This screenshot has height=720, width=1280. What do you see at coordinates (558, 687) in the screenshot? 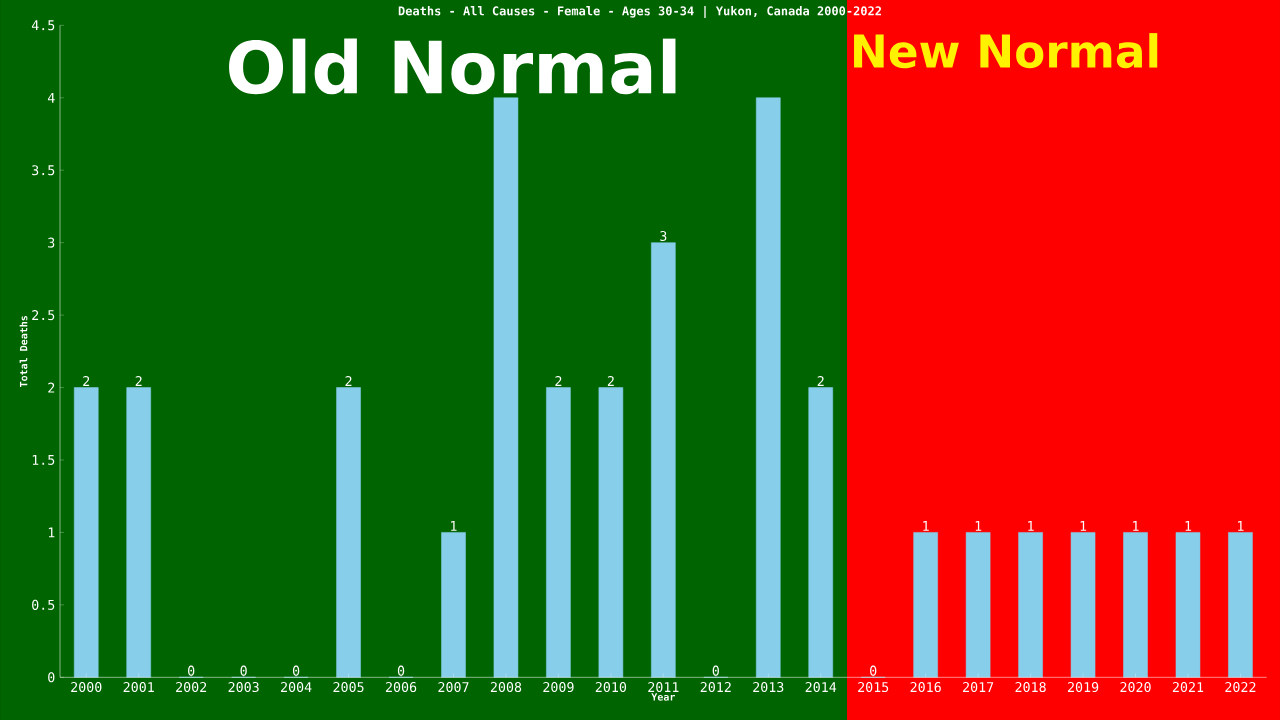
I see `x-tick-label: 2009` at bounding box center [558, 687].